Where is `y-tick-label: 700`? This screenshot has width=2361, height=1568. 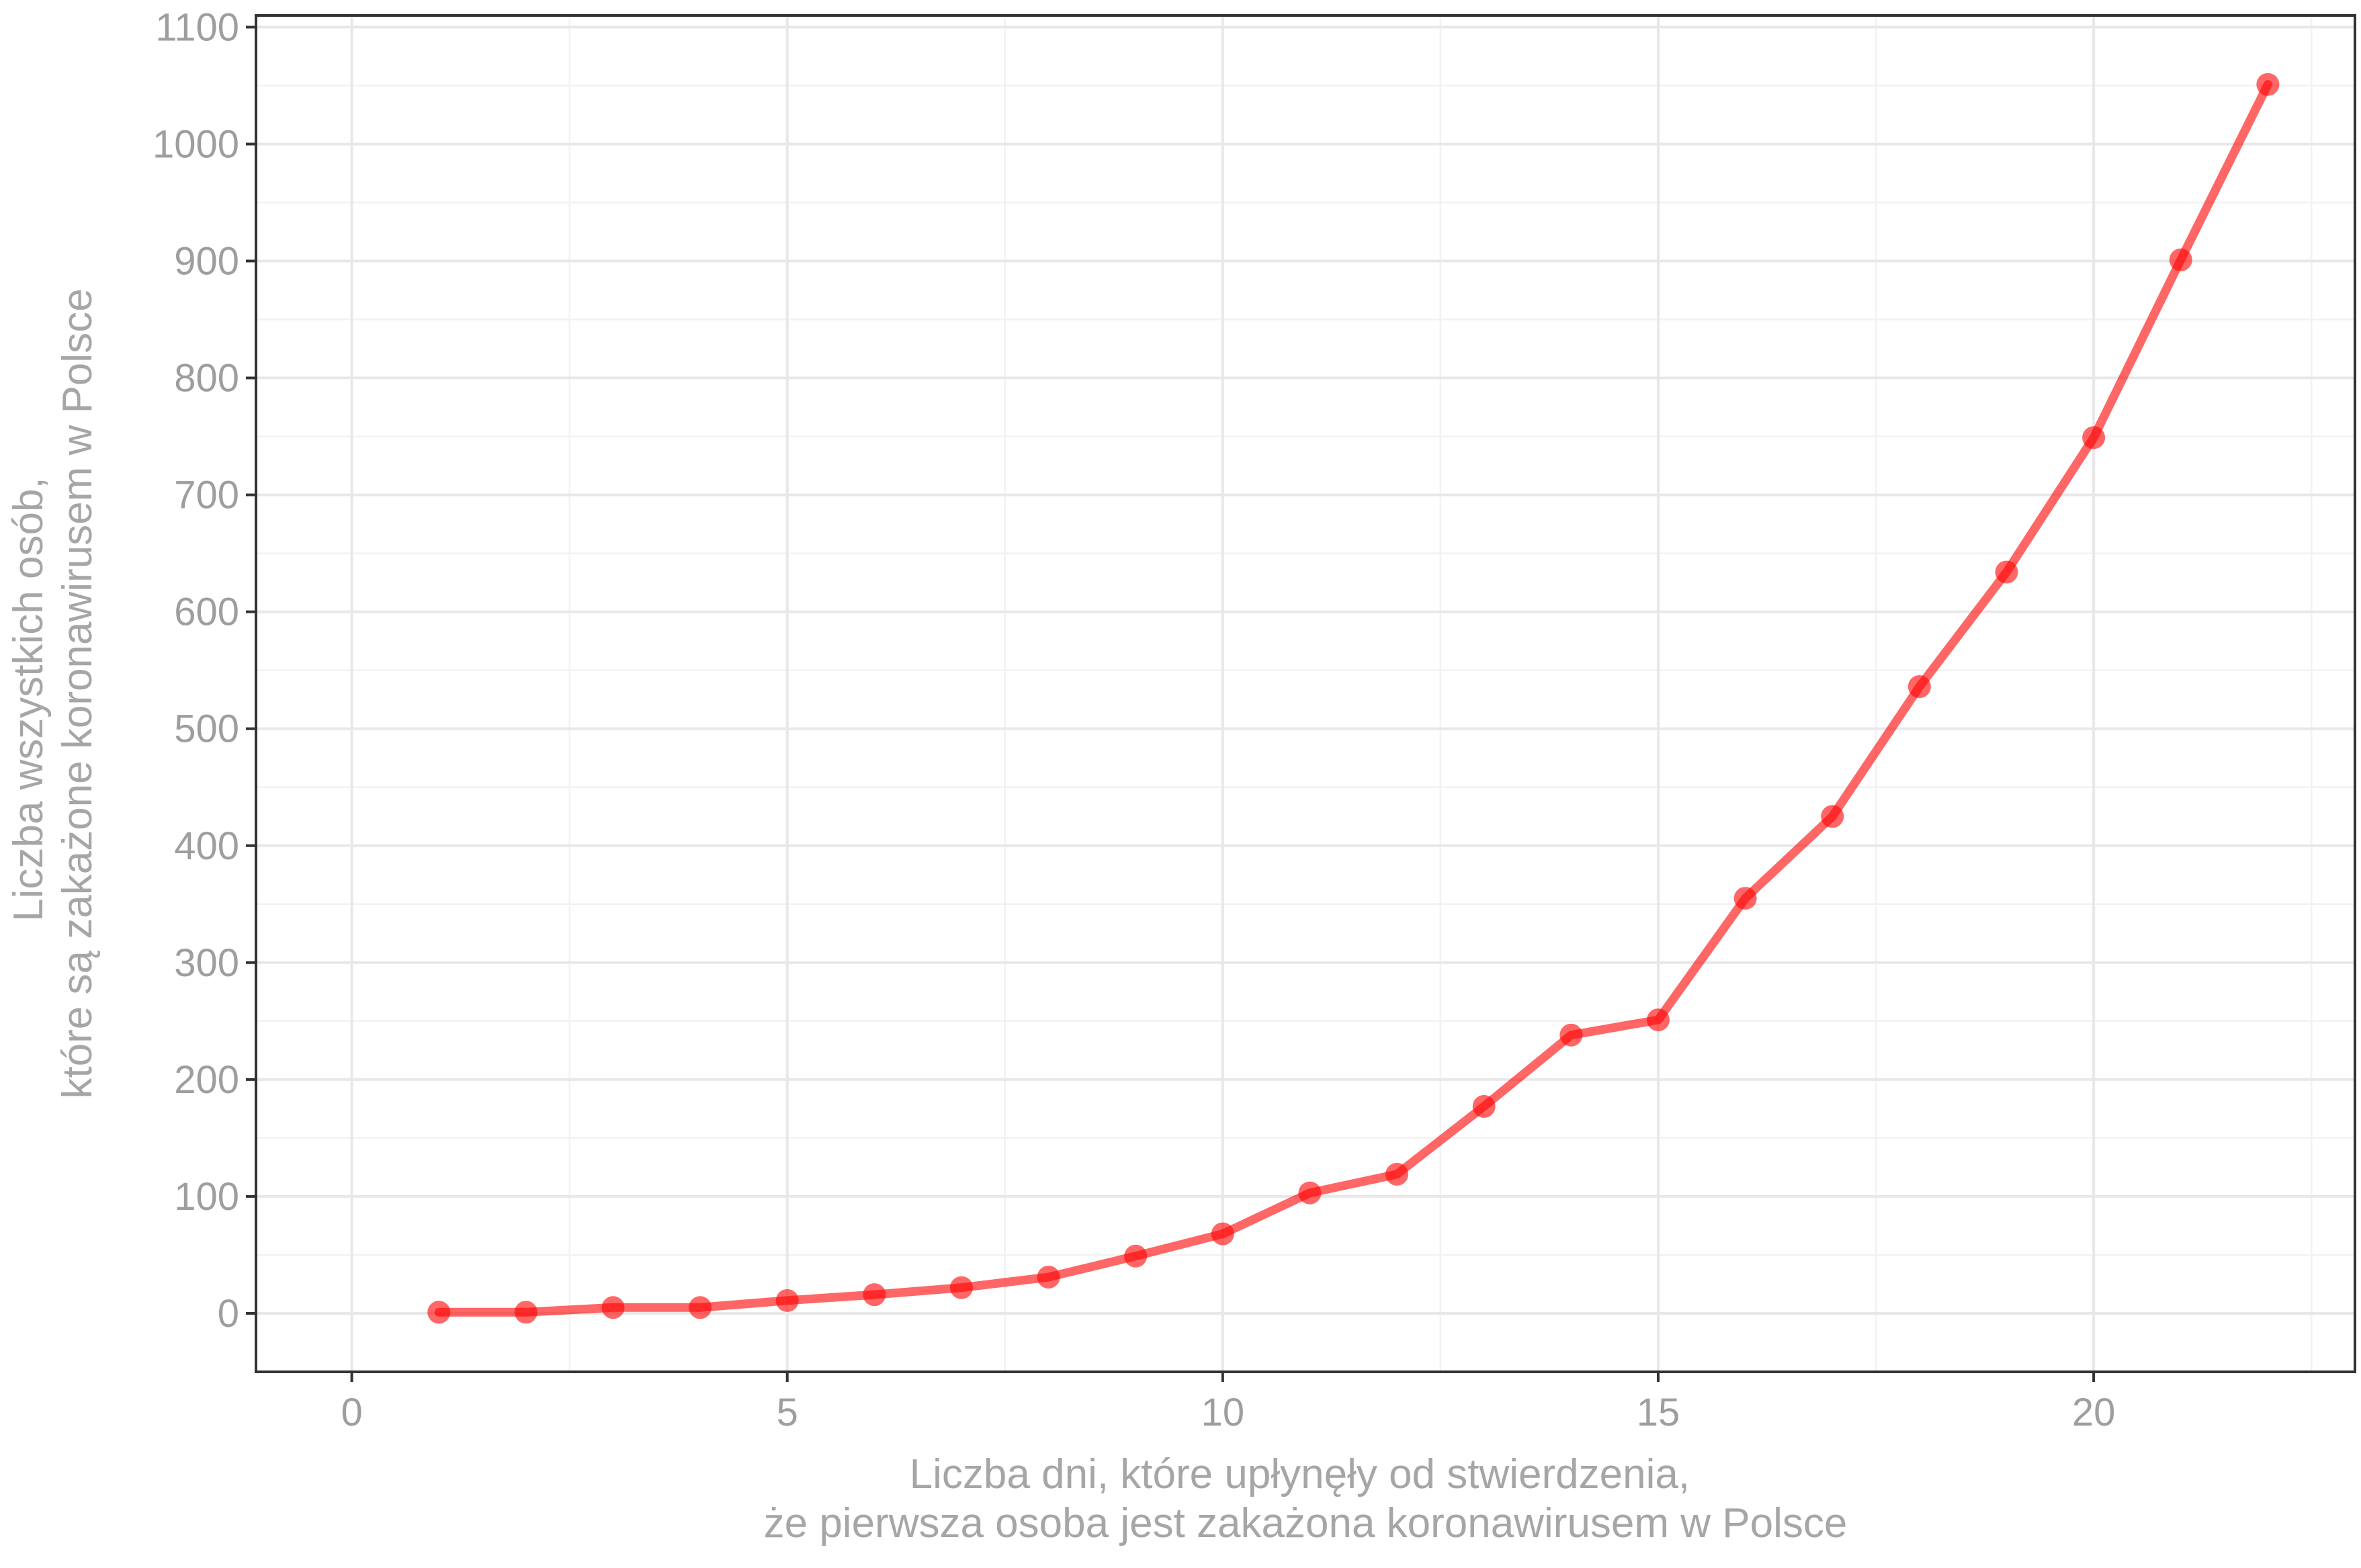
y-tick-label: 700 is located at coordinates (206, 495).